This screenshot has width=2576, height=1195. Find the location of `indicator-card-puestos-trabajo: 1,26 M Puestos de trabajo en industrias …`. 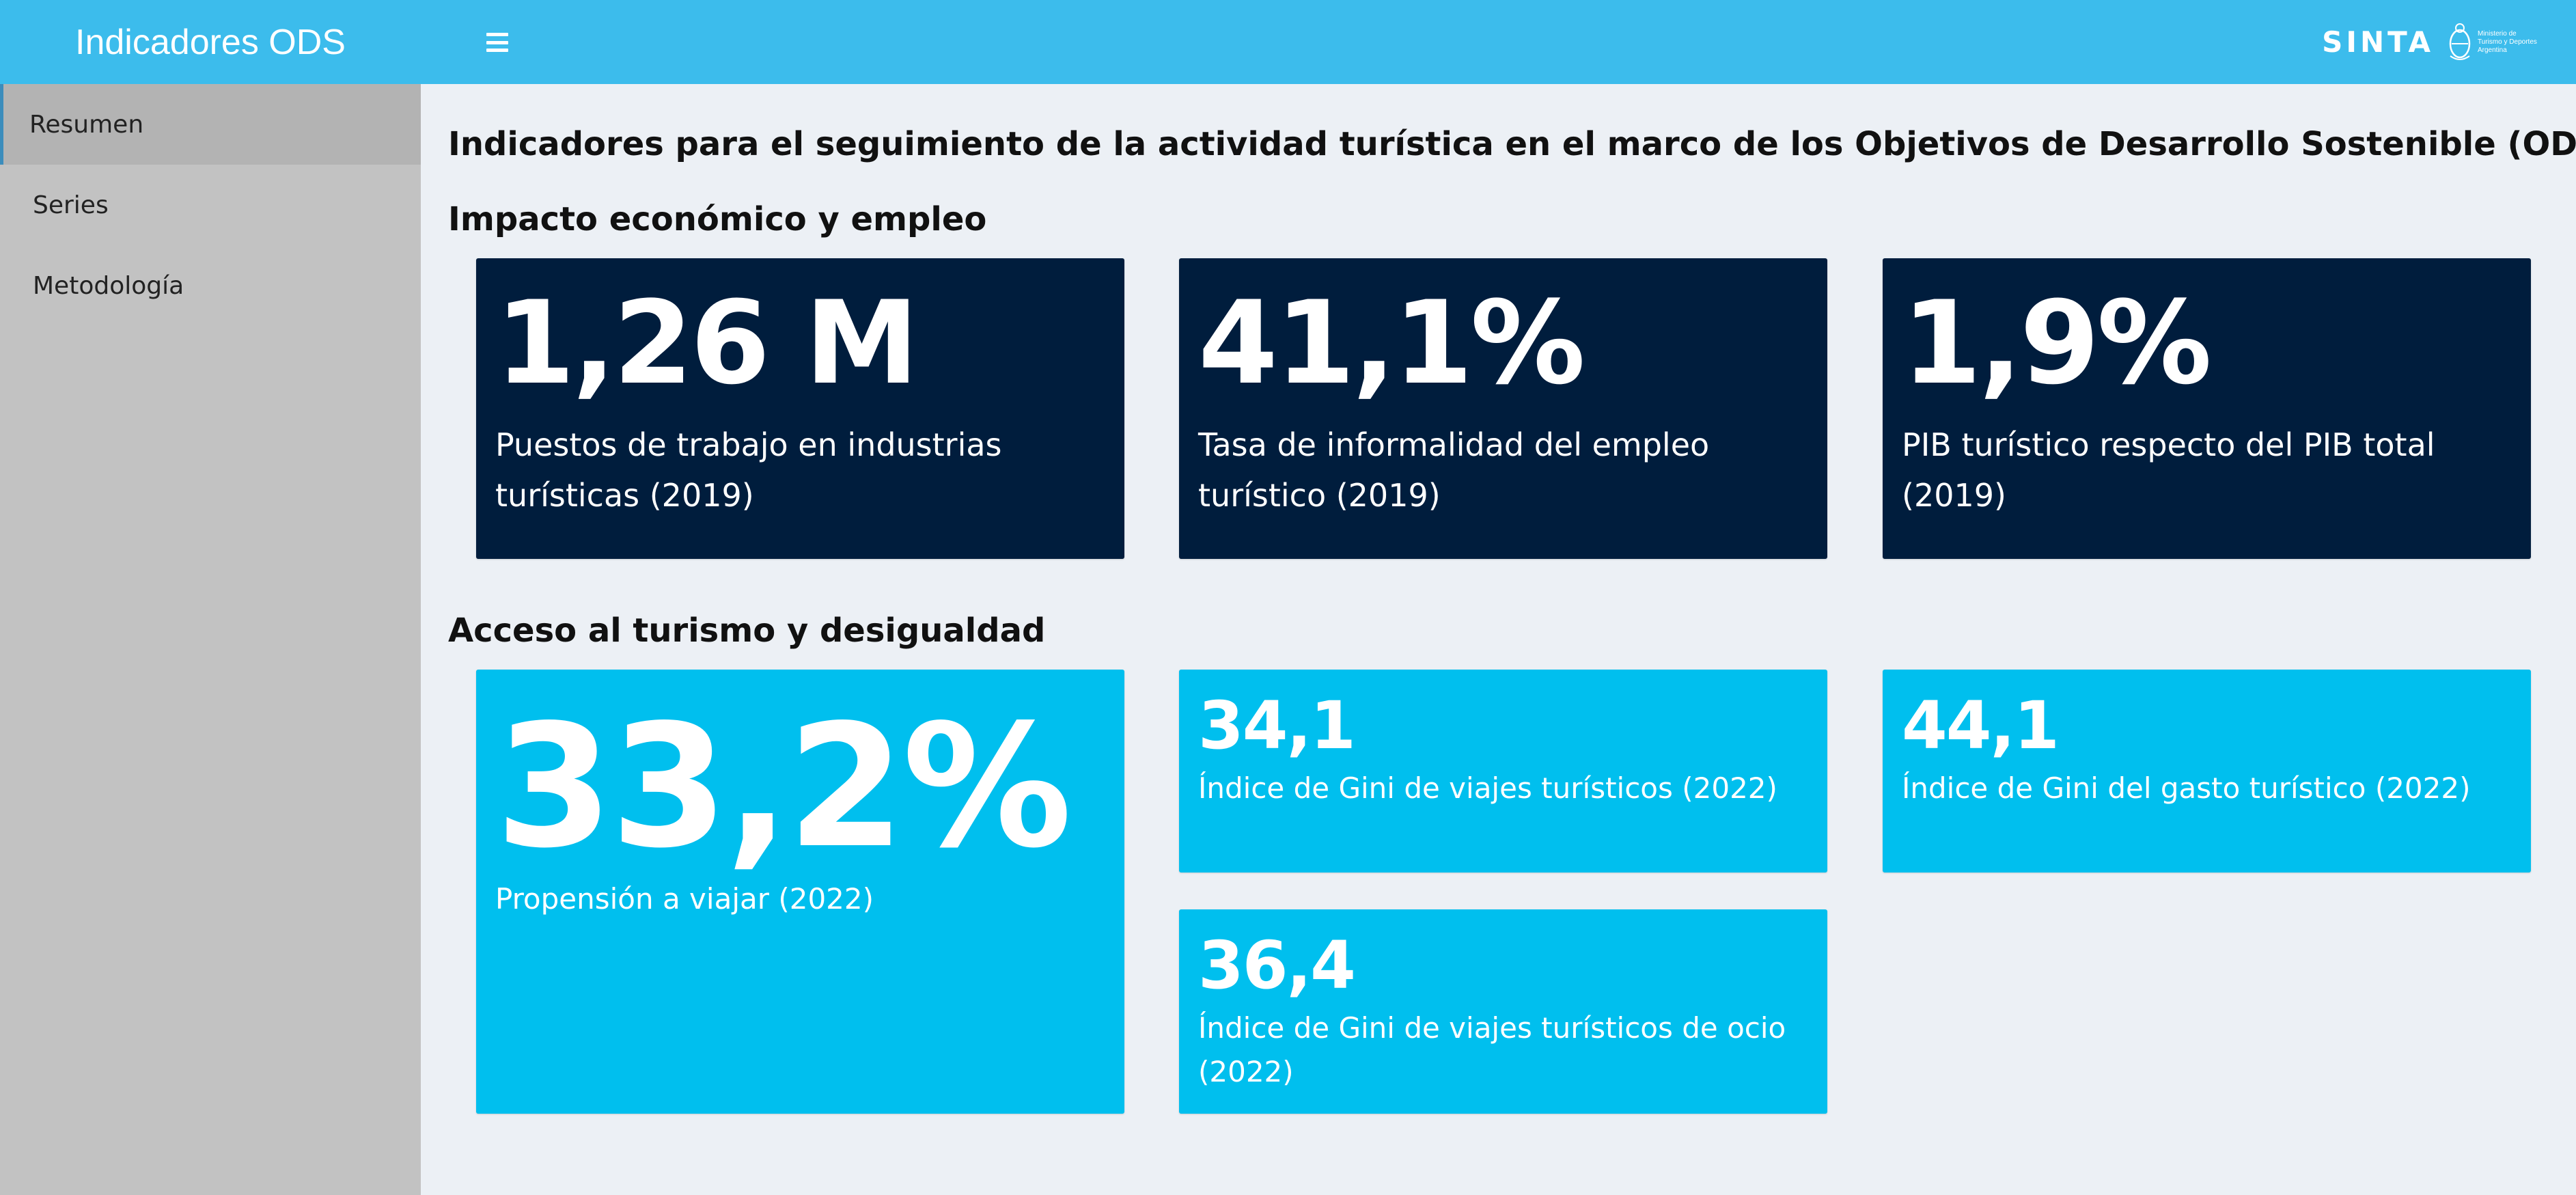

indicator-card-puestos-trabajo: 1,26 M Puestos de trabajo en industrias … is located at coordinates (800, 408).